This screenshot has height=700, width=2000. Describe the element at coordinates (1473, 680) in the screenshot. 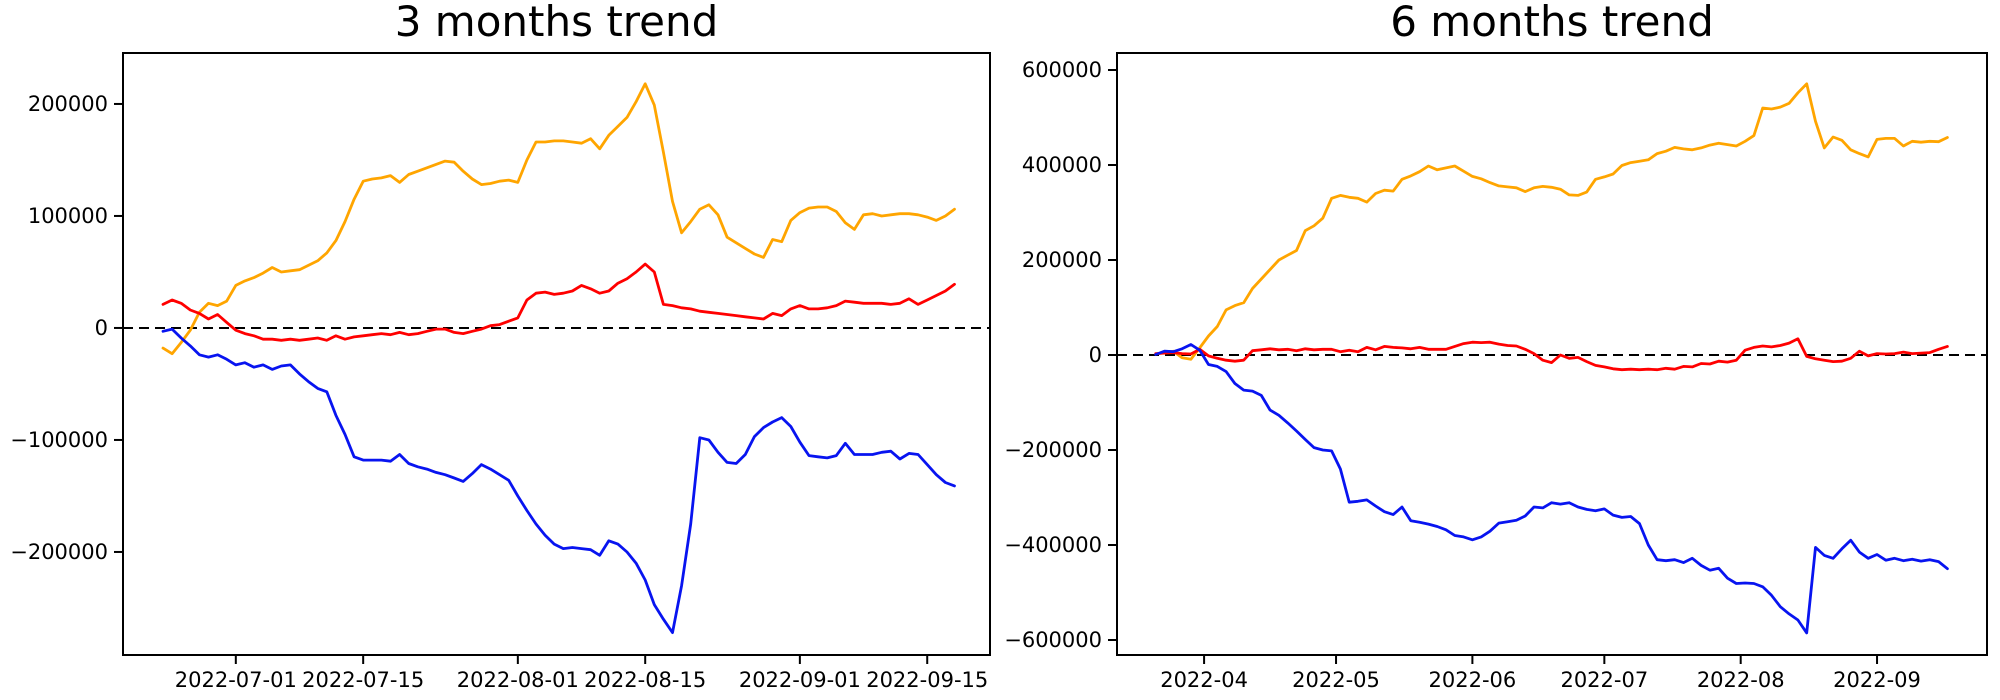

I see `x-tick-label: 2022-06` at that location.